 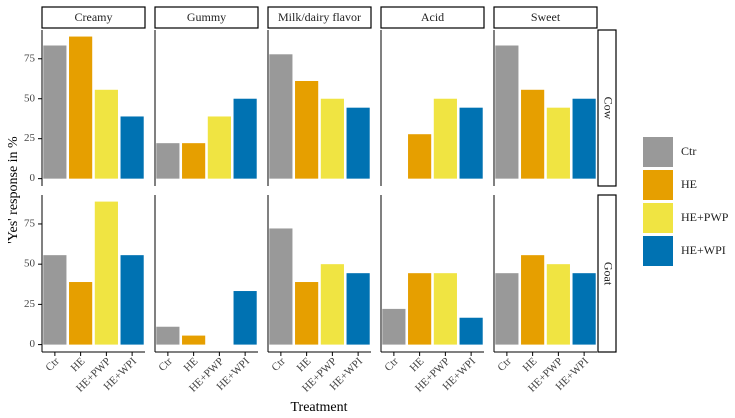 I want to click on facet-label: Creamy, so click(x=94, y=17).